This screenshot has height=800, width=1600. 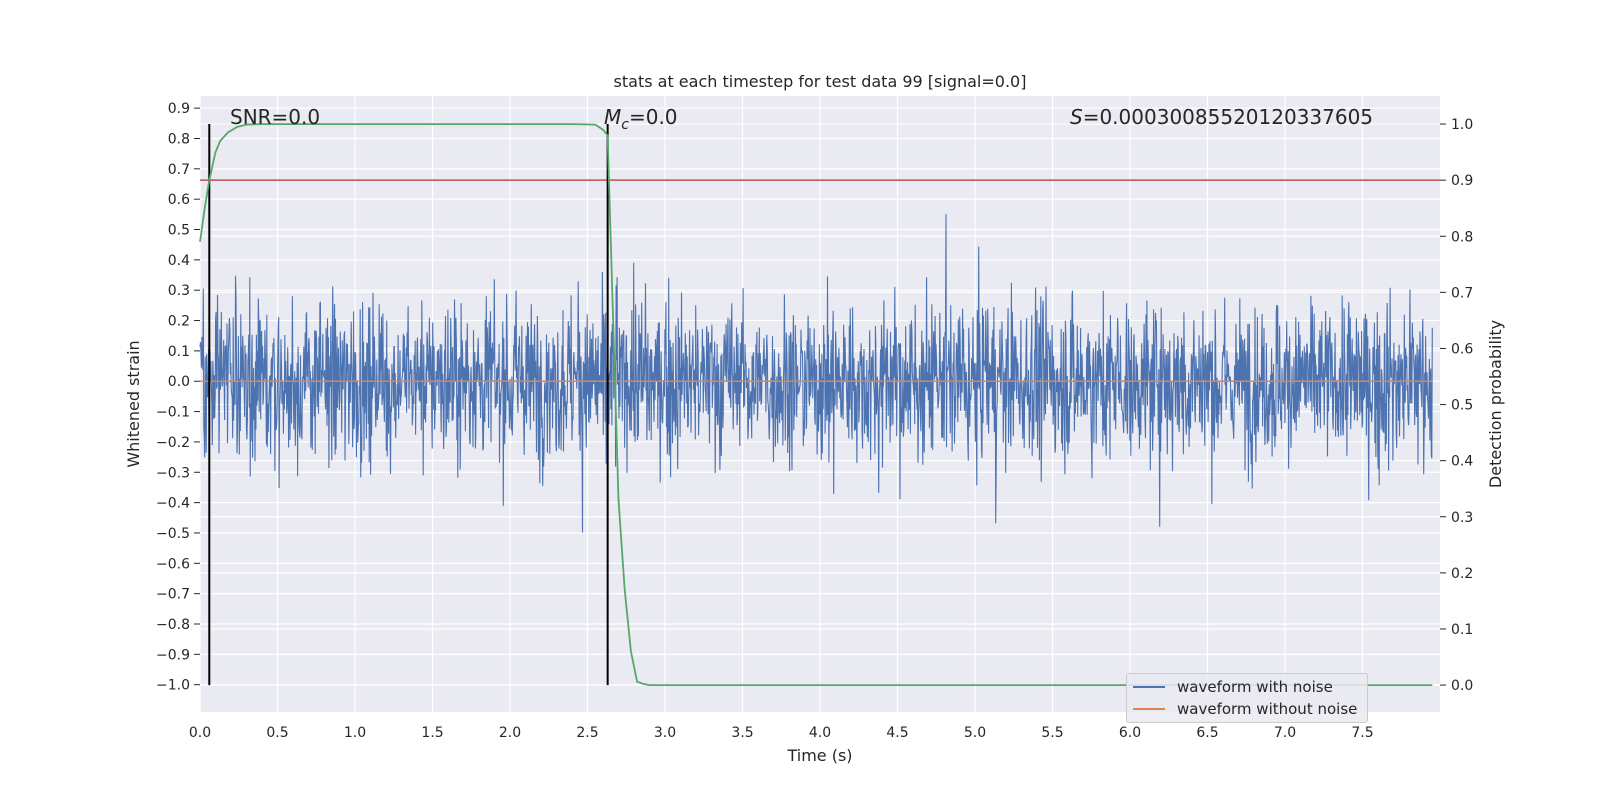 I want to click on x-tick-label: 7.5, so click(x=1362, y=733).